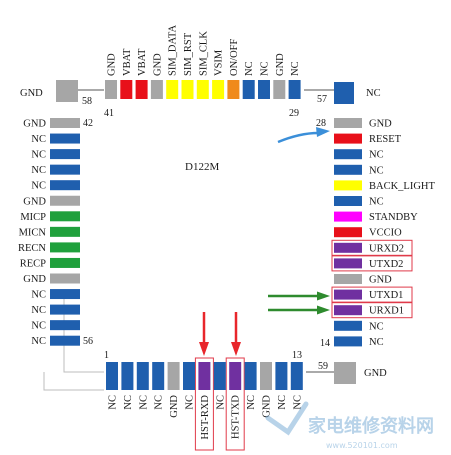 Image resolution: width=451 pixels, height=455 pixels. What do you see at coordinates (204, 349) in the screenshot?
I see `hst-rxd-arrow-head` at bounding box center [204, 349].